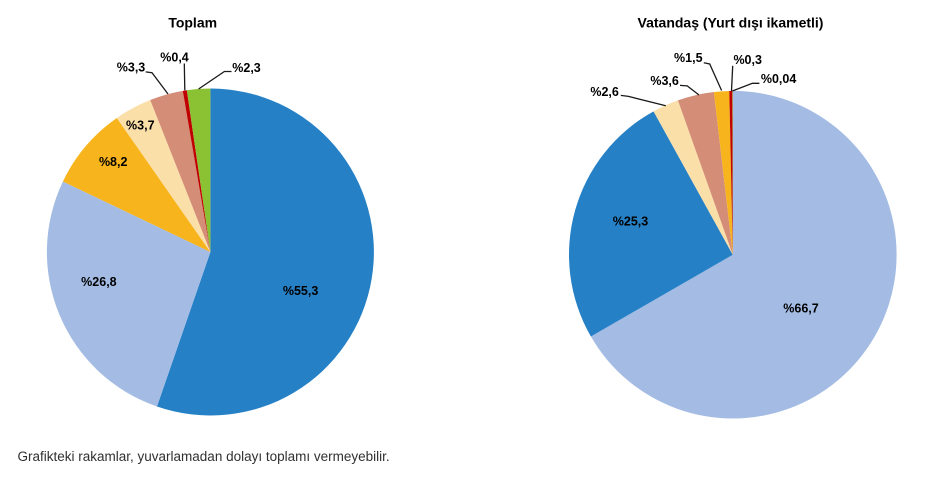  What do you see at coordinates (747, 60) in the screenshot?
I see `svg-text: %0,3` at bounding box center [747, 60].